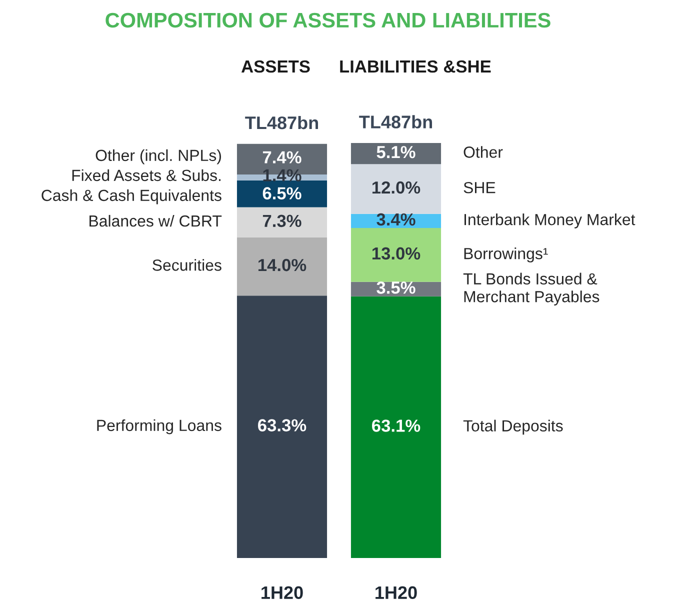 The height and width of the screenshot is (615, 686). What do you see at coordinates (282, 157) in the screenshot?
I see `data-label: 7.4%` at bounding box center [282, 157].